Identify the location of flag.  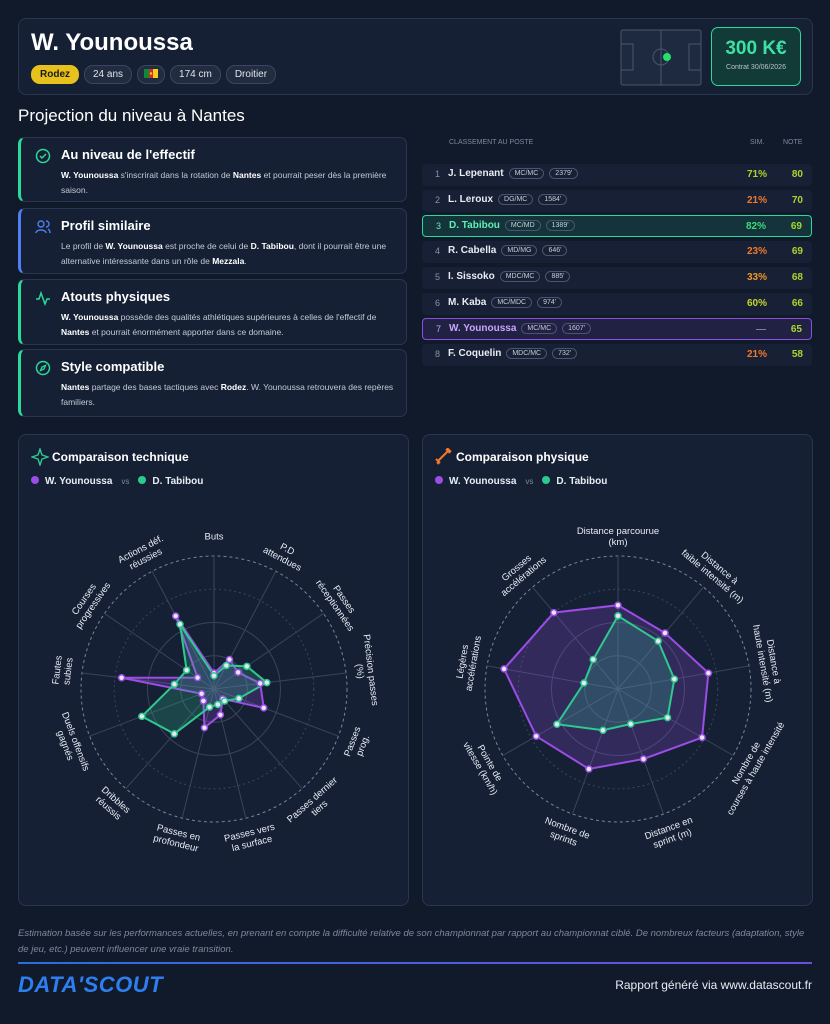
(151, 73).